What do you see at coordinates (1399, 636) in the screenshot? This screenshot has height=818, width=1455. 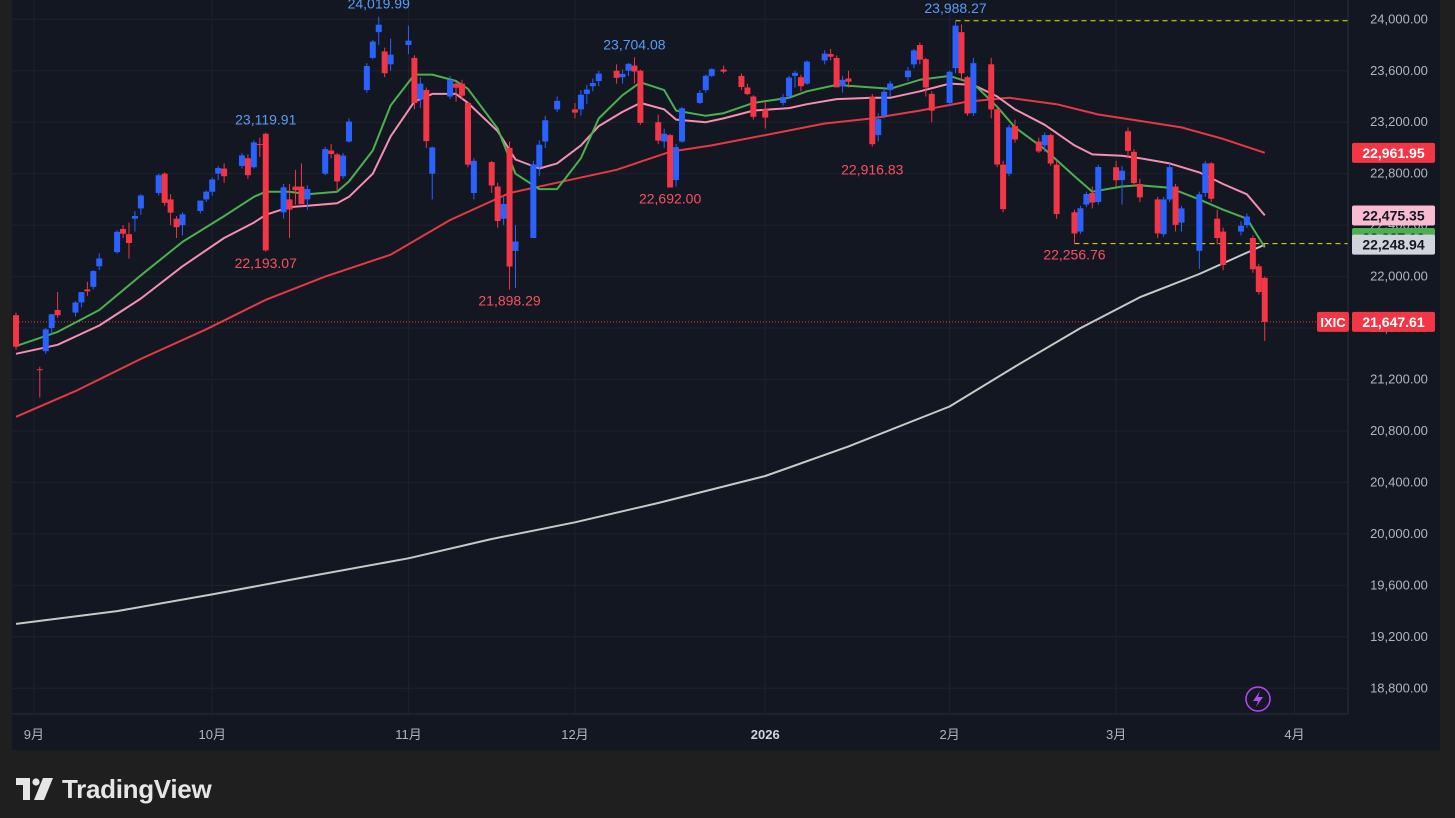 I see `y-tick-label: 19,200.00` at bounding box center [1399, 636].